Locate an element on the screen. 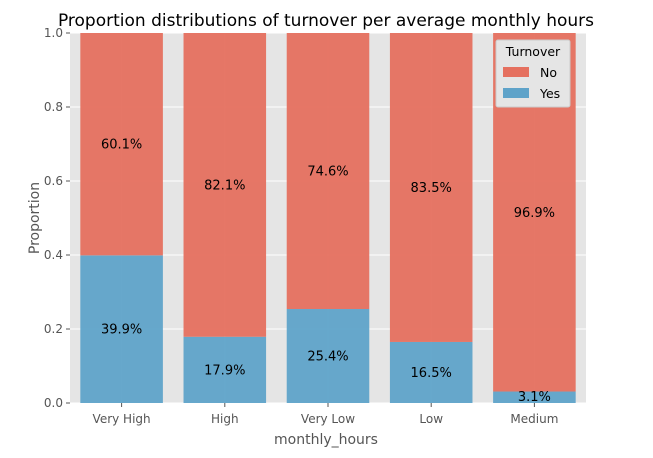 The height and width of the screenshot is (458, 653). legend-title: Turnover is located at coordinates (533, 51).